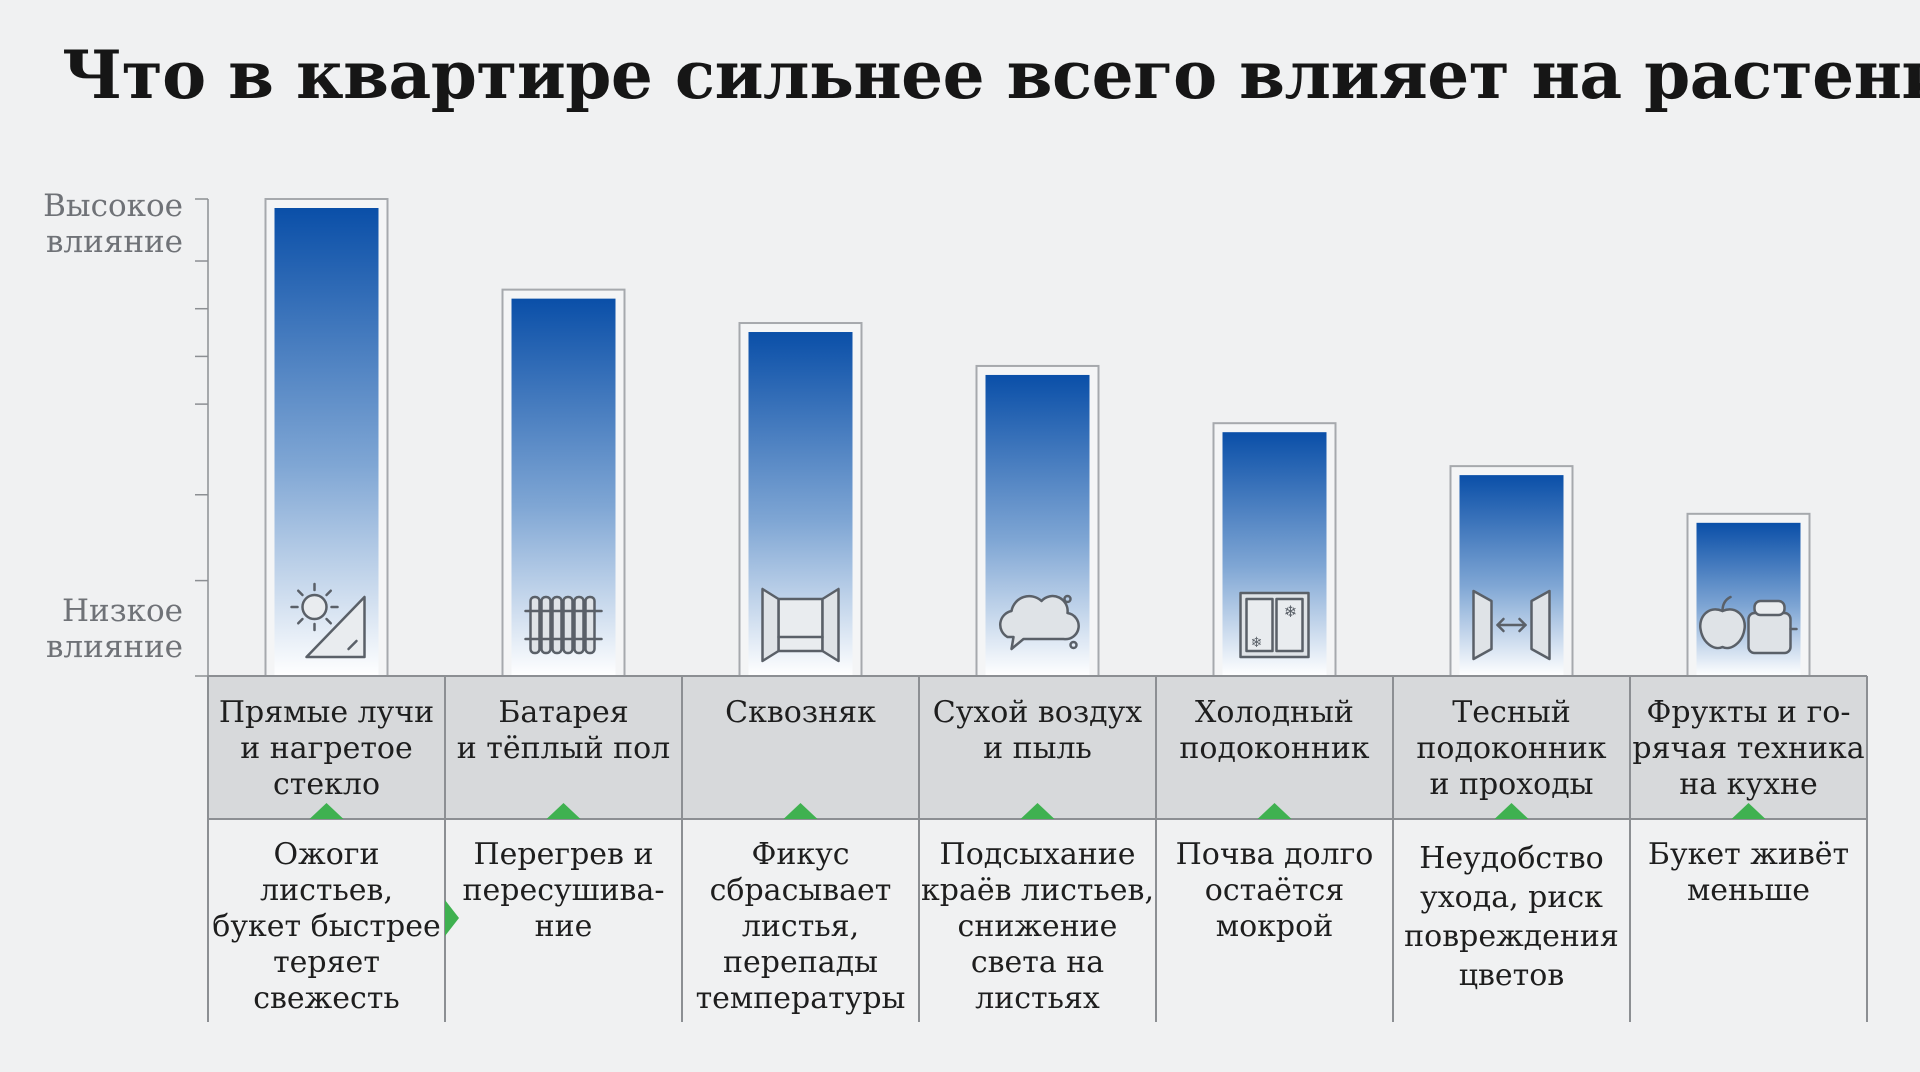 The height and width of the screenshot is (1072, 1920). I want to click on factor-label: и нагретое, so click(326, 748).